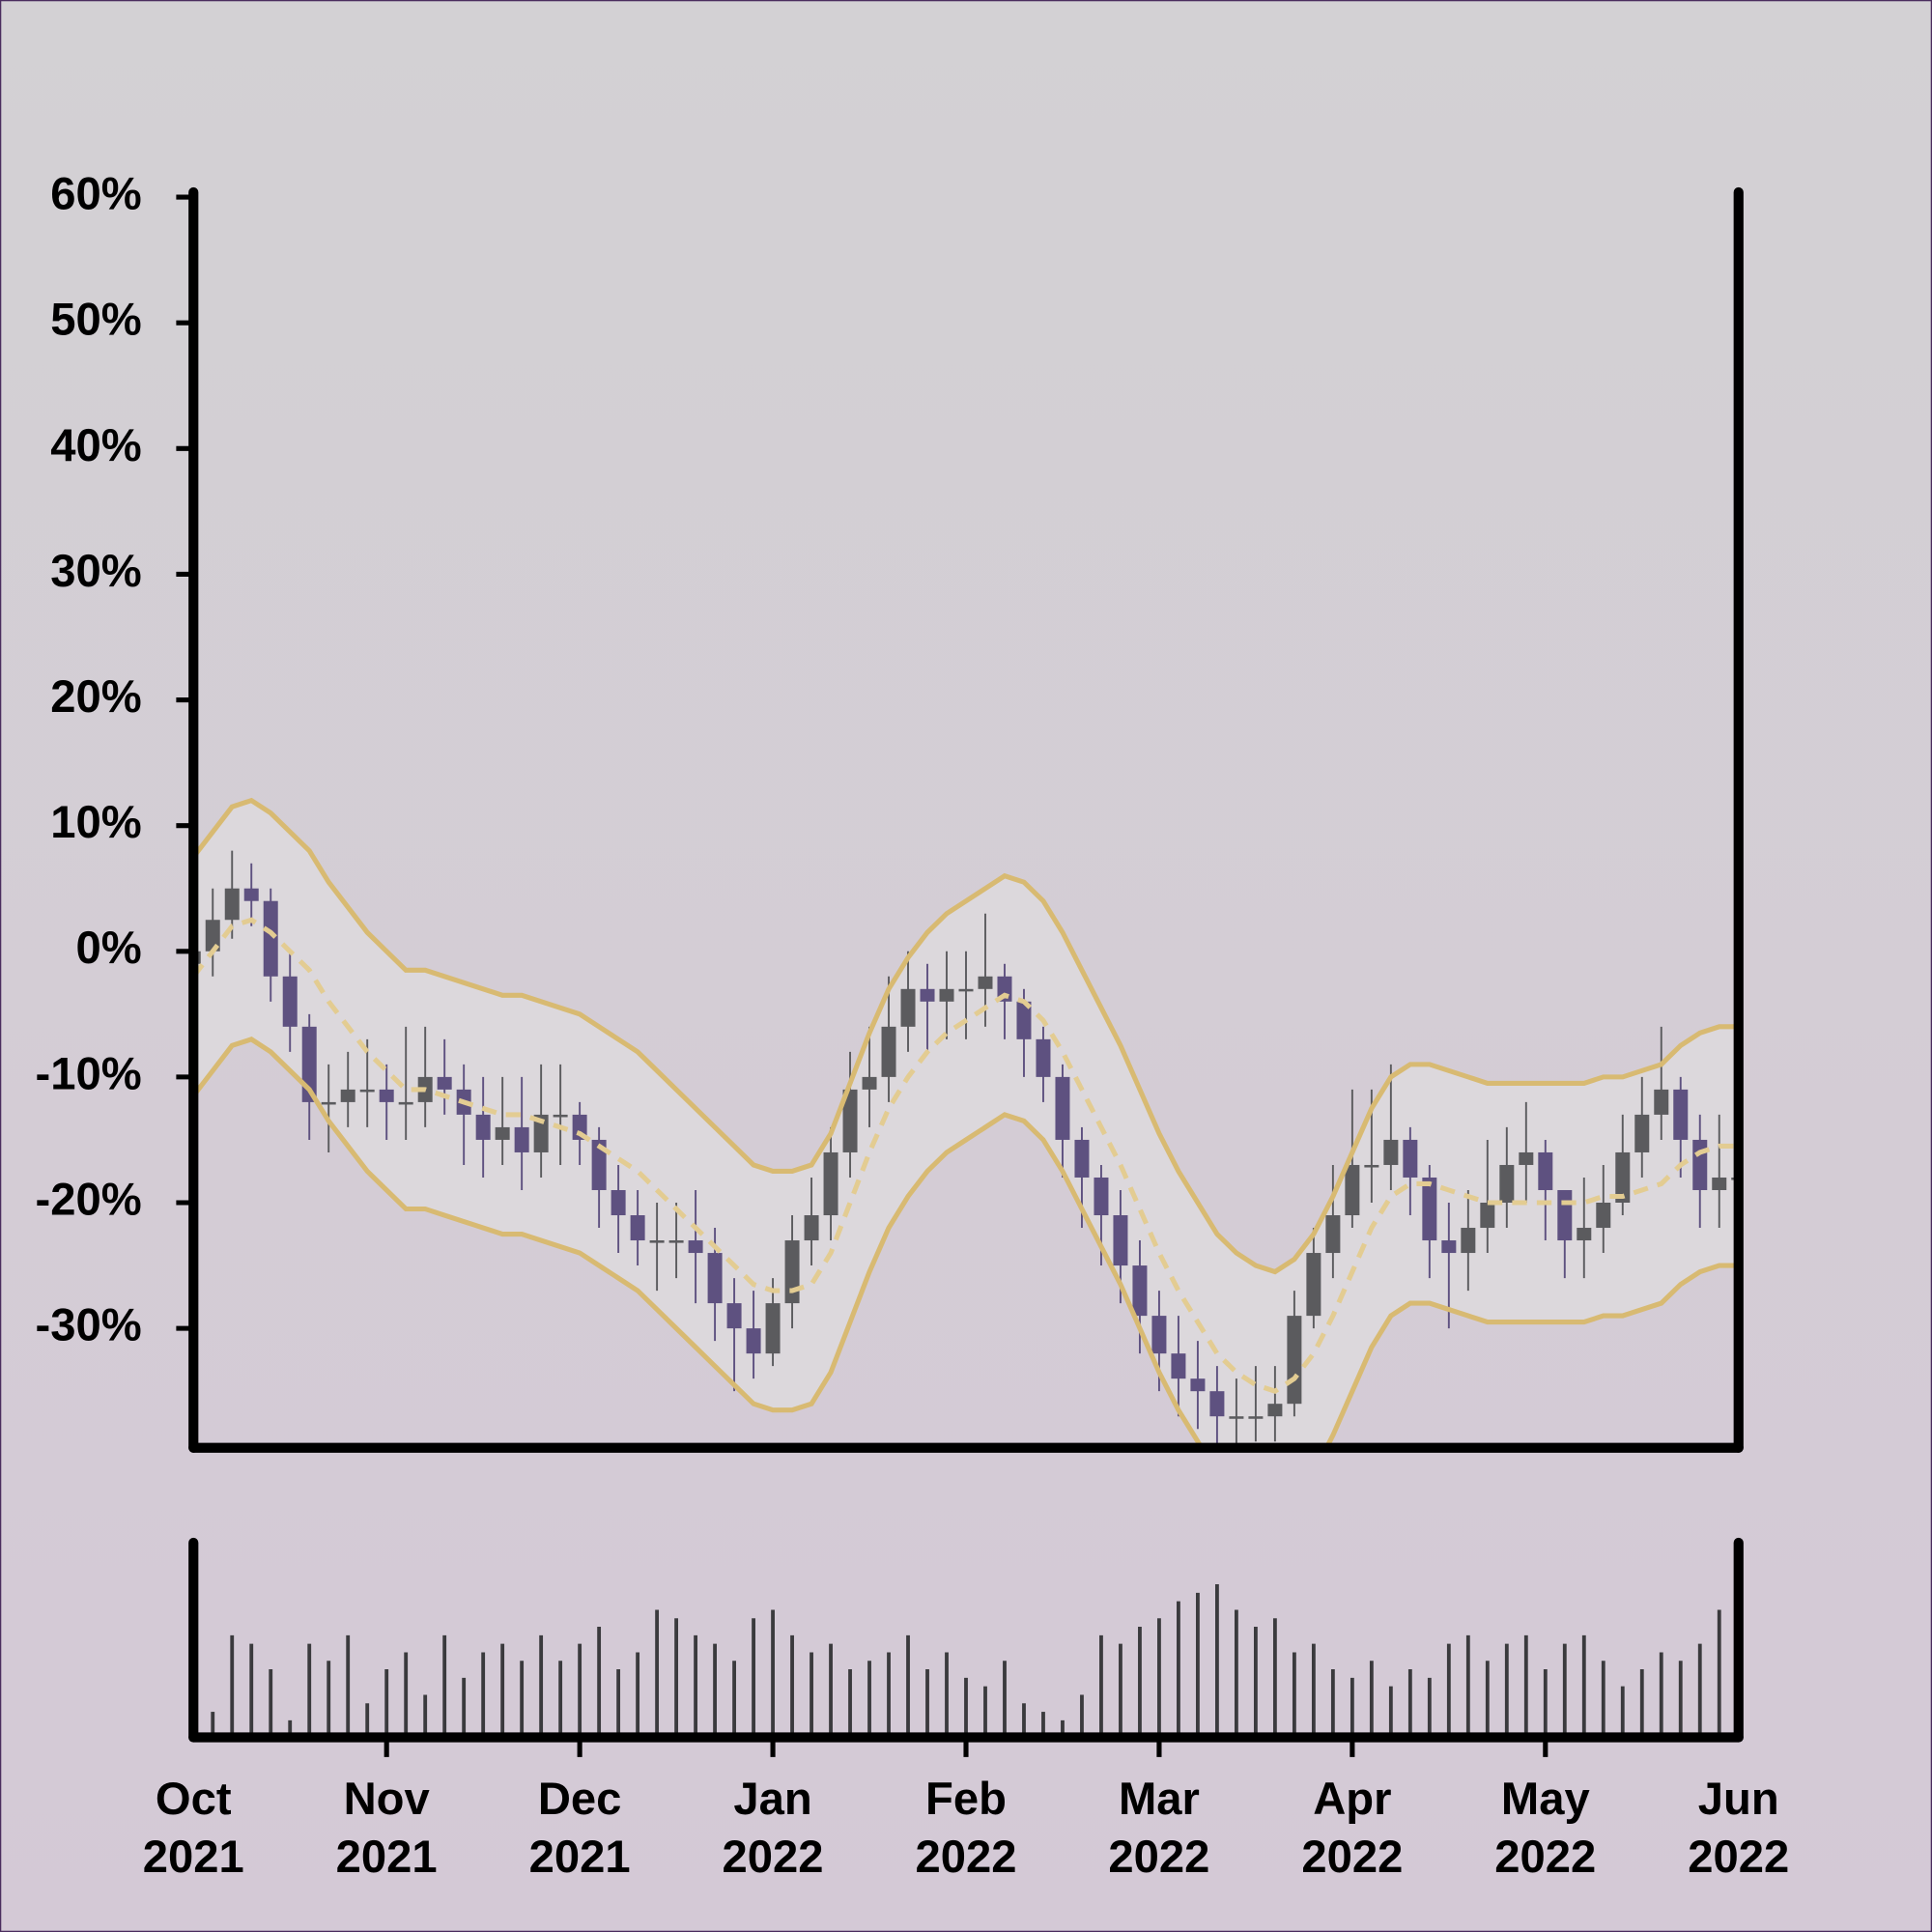  What do you see at coordinates (1352, 1800) in the screenshot?
I see `x-tick-label-line: Apr` at bounding box center [1352, 1800].